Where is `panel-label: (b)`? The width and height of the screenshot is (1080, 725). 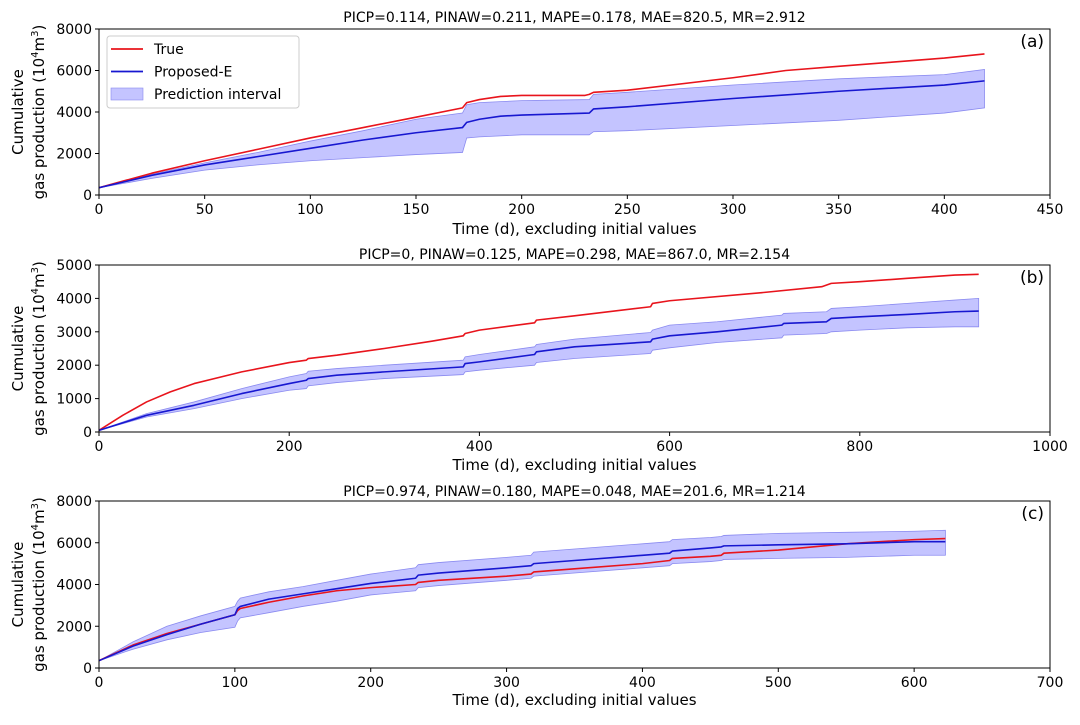
panel-label: (b) is located at coordinates (1032, 278).